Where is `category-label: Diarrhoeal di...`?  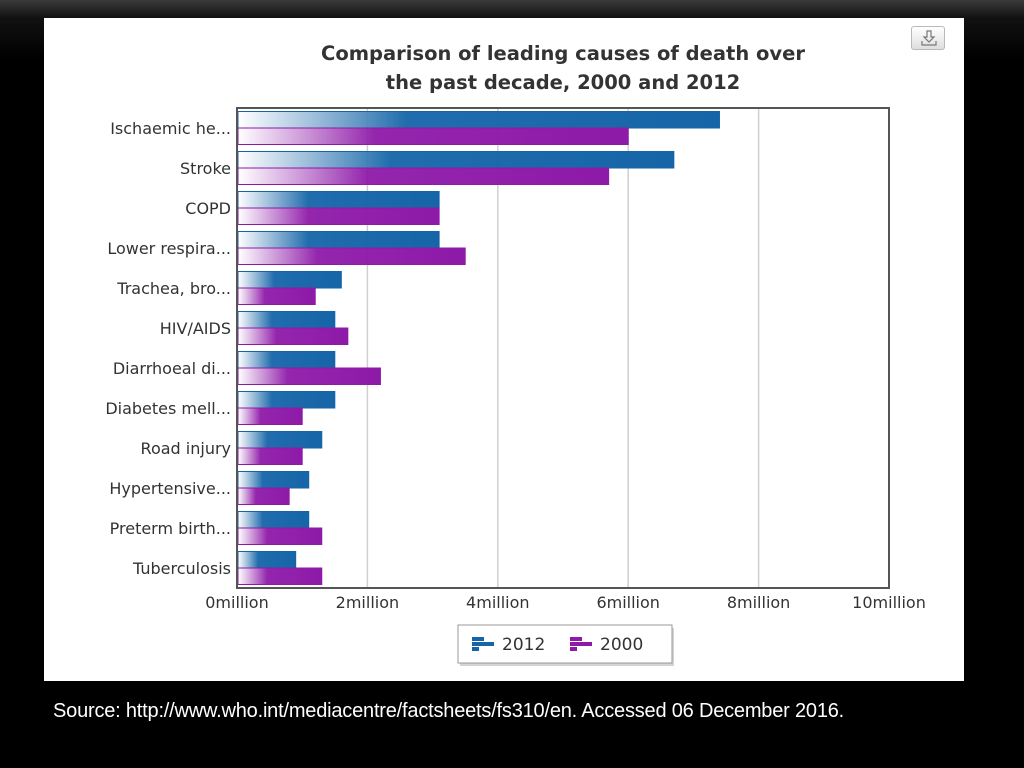
category-label: Diarrhoeal di... is located at coordinates (172, 368).